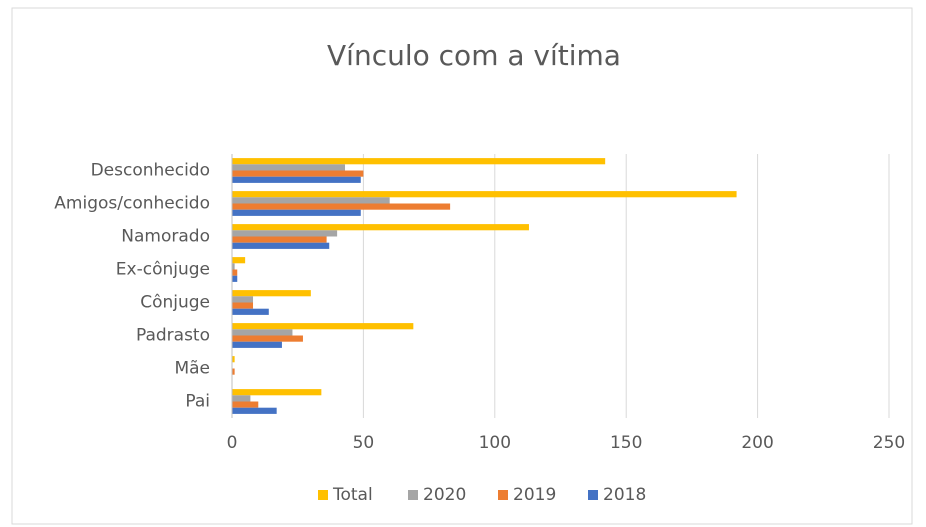 This screenshot has width=926, height=527. I want to click on y-tick-label: Cônjuge, so click(175, 303).